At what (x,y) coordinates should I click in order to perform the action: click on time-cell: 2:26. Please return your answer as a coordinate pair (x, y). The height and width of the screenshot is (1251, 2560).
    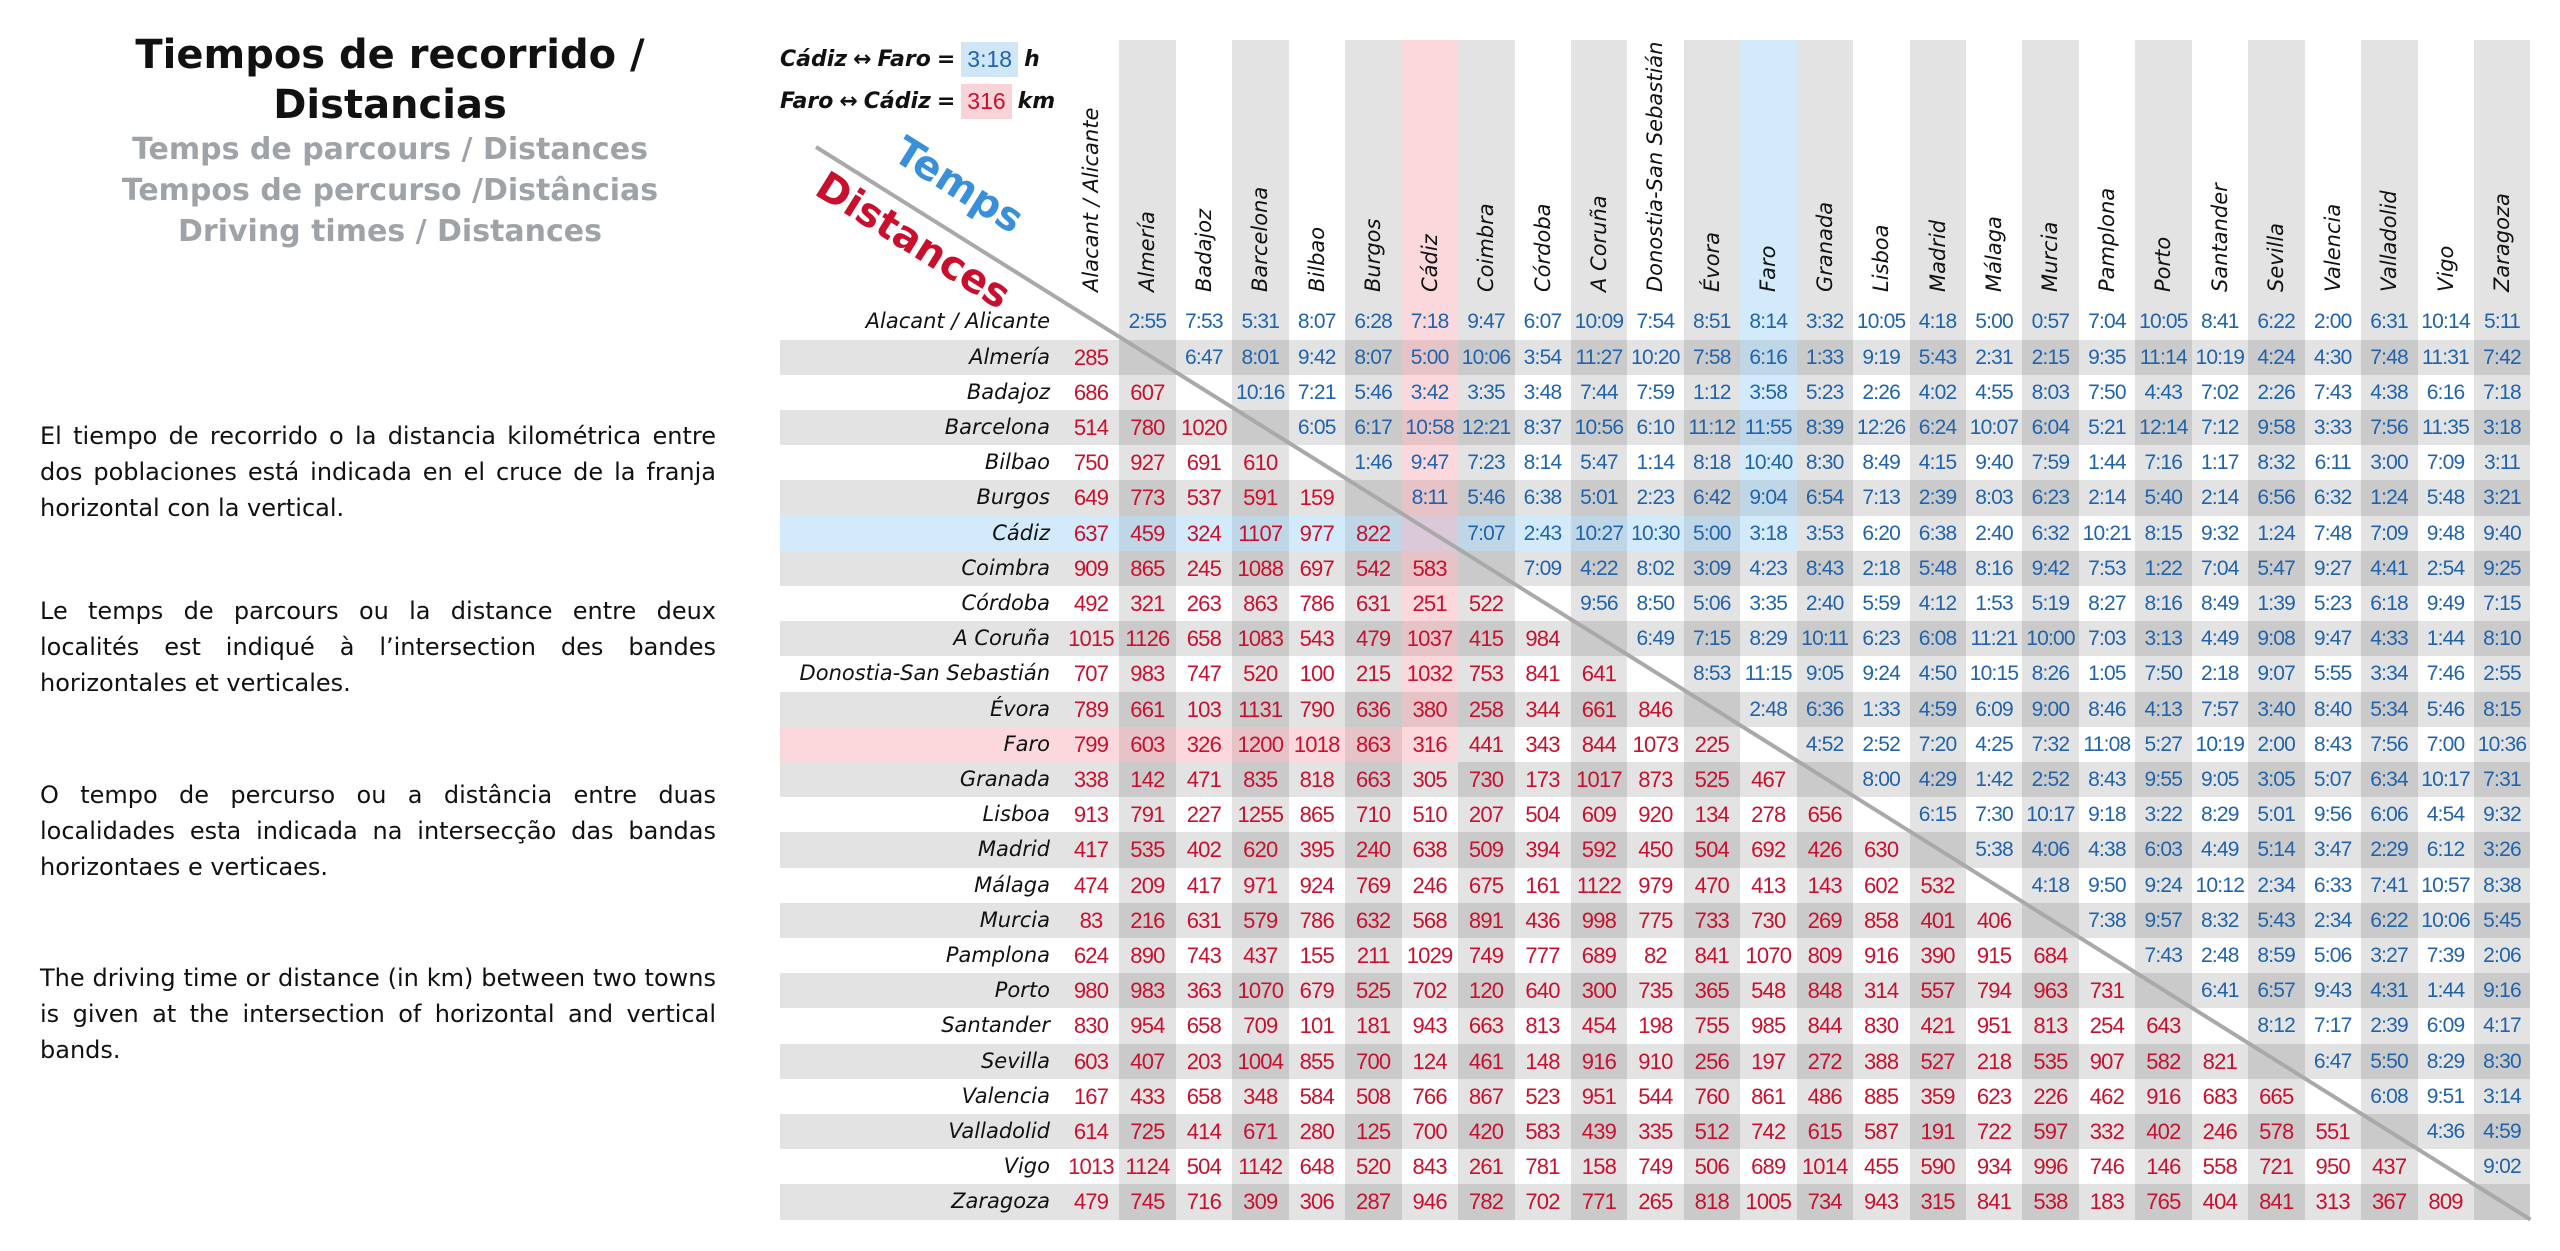
    Looking at the image, I should click on (2276, 392).